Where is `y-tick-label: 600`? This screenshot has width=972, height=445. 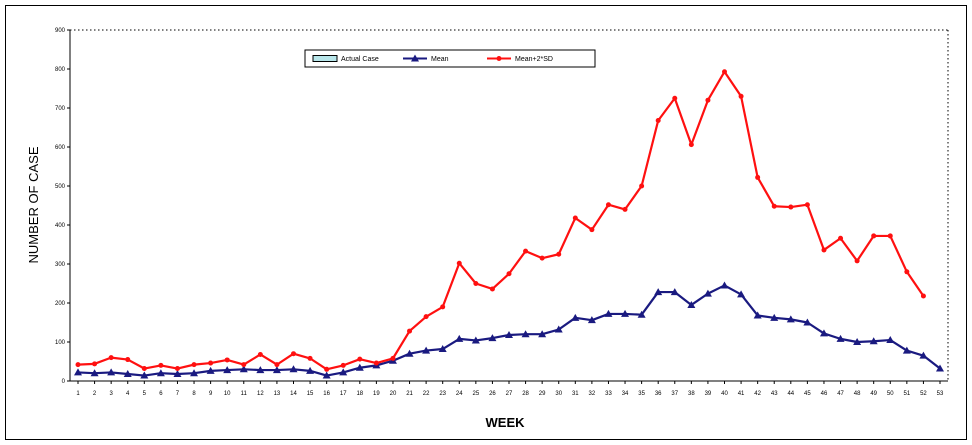 y-tick-label: 600 is located at coordinates (60, 148).